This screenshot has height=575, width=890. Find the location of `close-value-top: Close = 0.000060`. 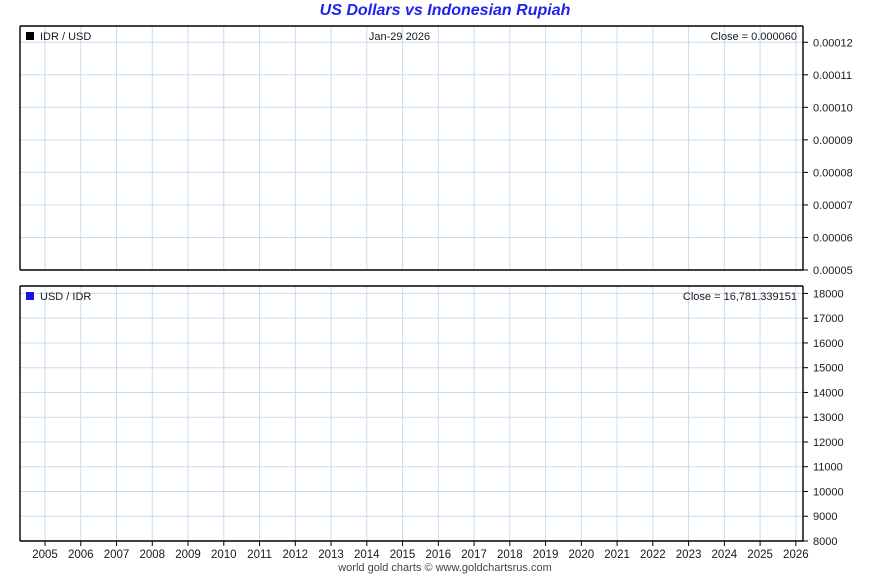

close-value-top: Close = 0.000060 is located at coordinates (753, 37).